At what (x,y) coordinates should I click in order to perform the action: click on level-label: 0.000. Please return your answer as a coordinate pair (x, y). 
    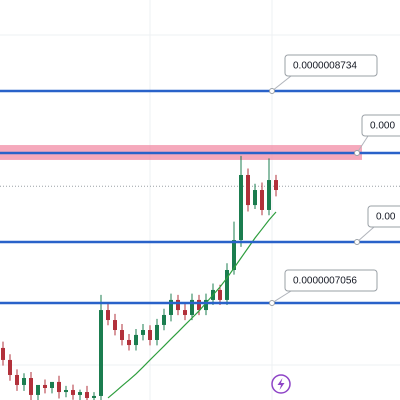
    Looking at the image, I should click on (382, 126).